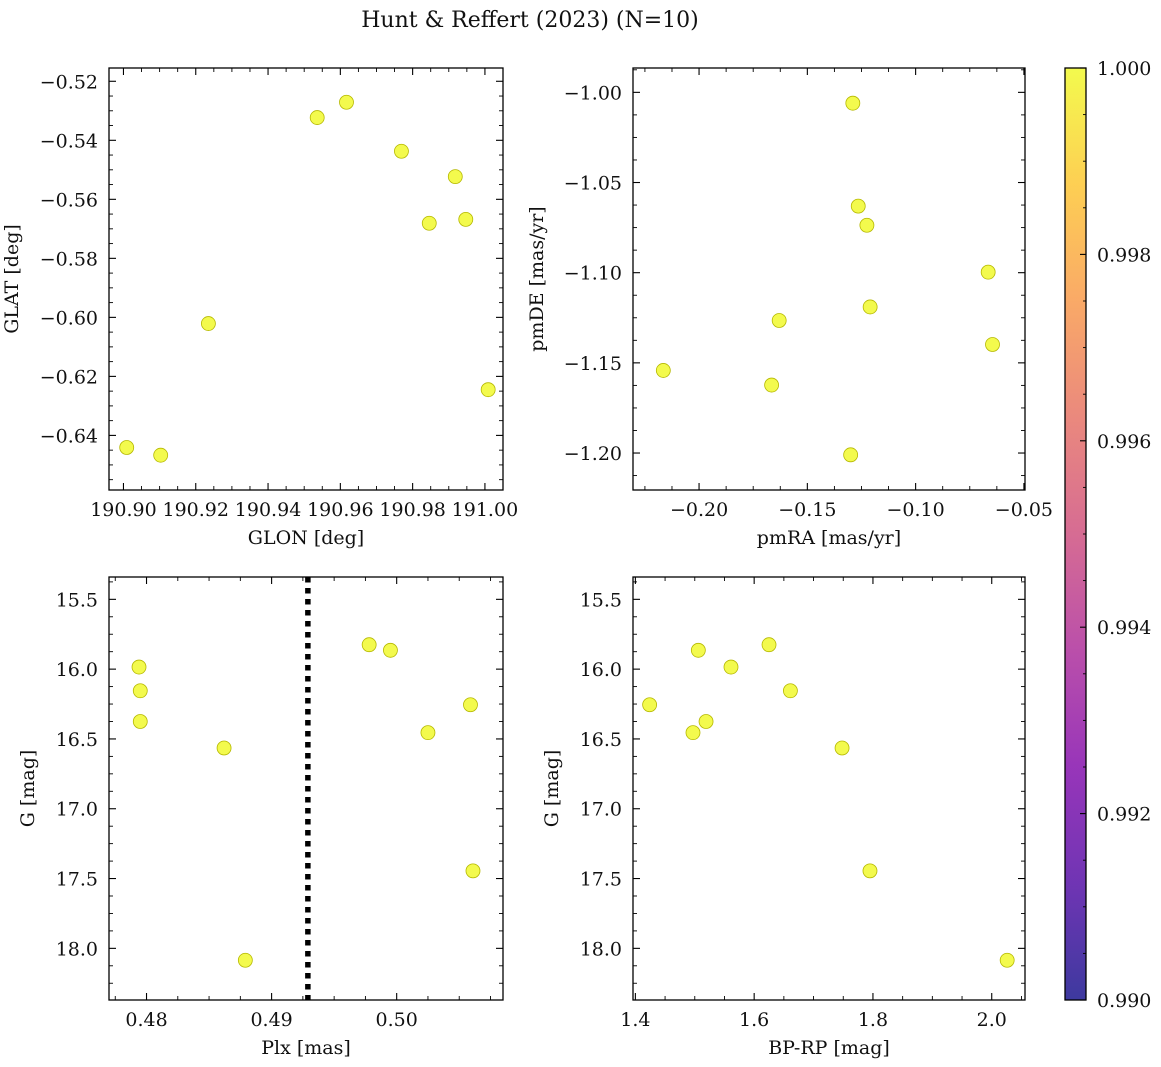 This screenshot has width=1161, height=1067. Describe the element at coordinates (1107, 535) in the screenshot. I see `colorbar: 1.000 0.998 0.996 0.994 0.992 0.990` at that location.